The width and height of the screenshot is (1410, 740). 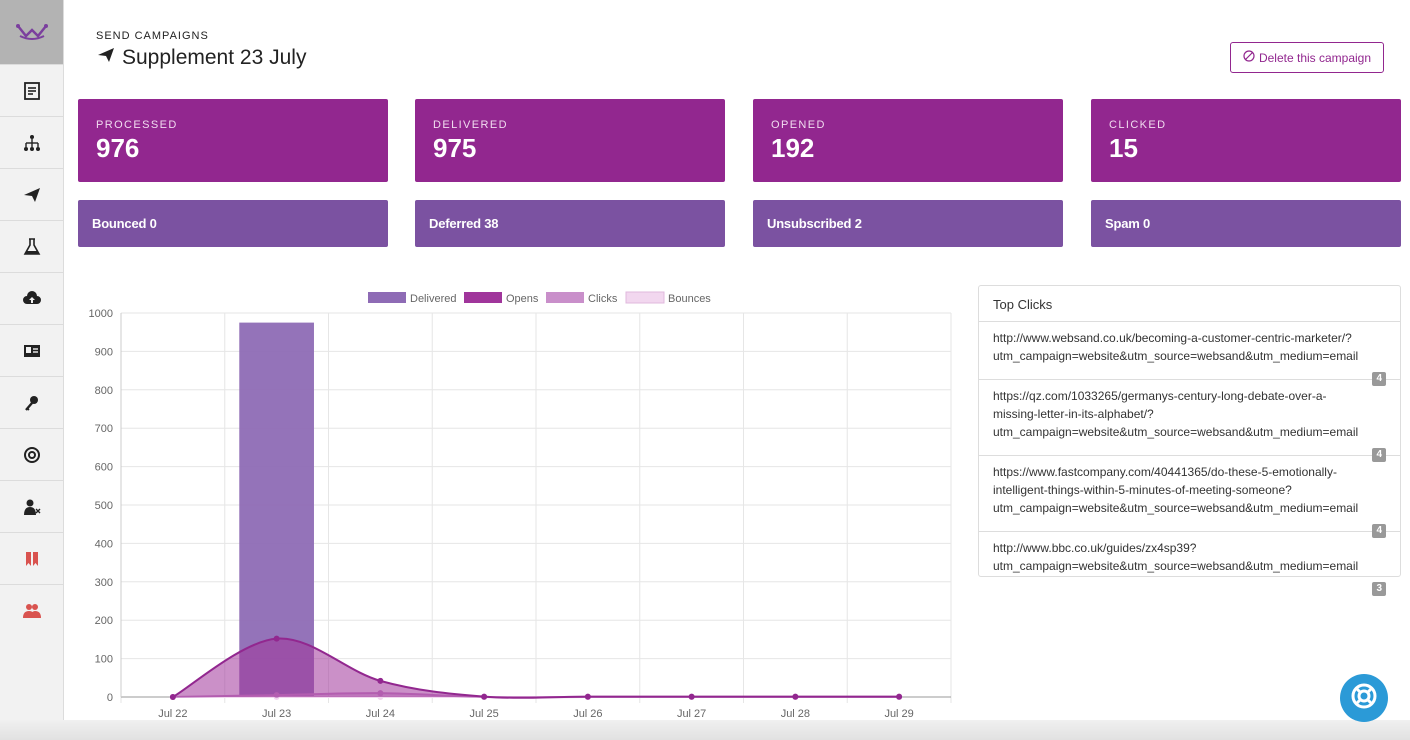 I want to click on stat-label: DELIVERED, so click(x=470, y=125).